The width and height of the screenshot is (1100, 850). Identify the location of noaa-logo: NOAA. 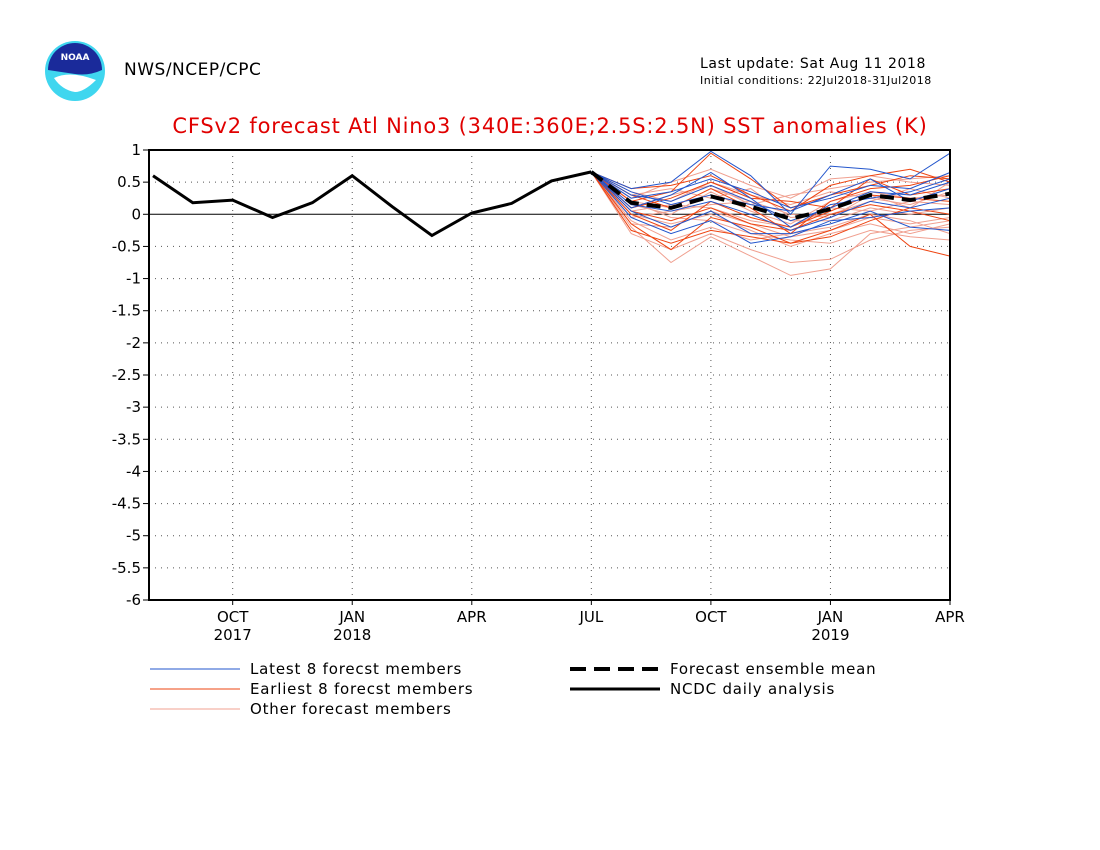
(75, 71).